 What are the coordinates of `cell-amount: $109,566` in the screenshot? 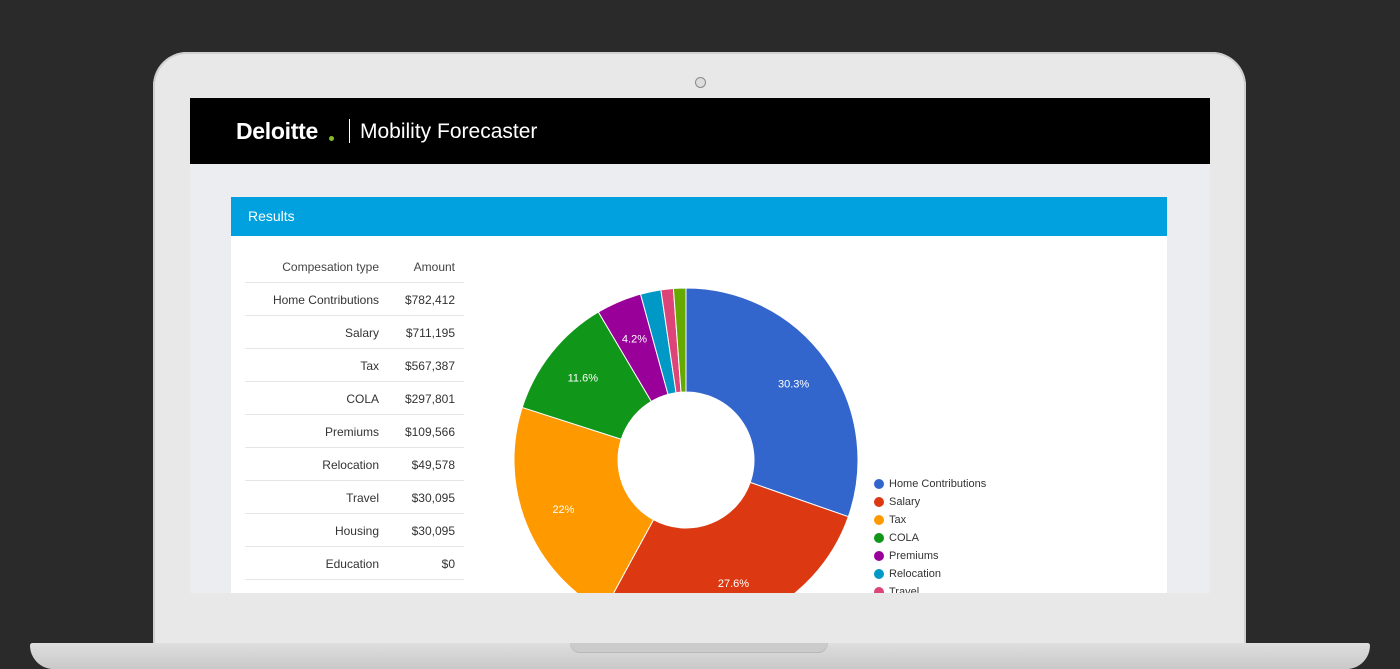 It's located at (429, 432).